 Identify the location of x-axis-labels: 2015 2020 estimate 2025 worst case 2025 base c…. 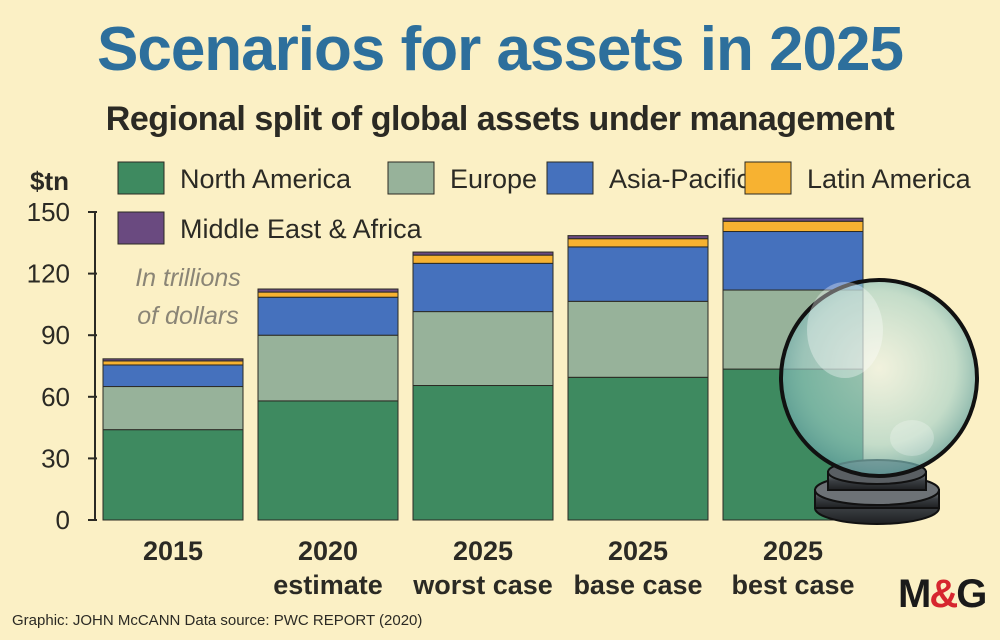
(499, 568).